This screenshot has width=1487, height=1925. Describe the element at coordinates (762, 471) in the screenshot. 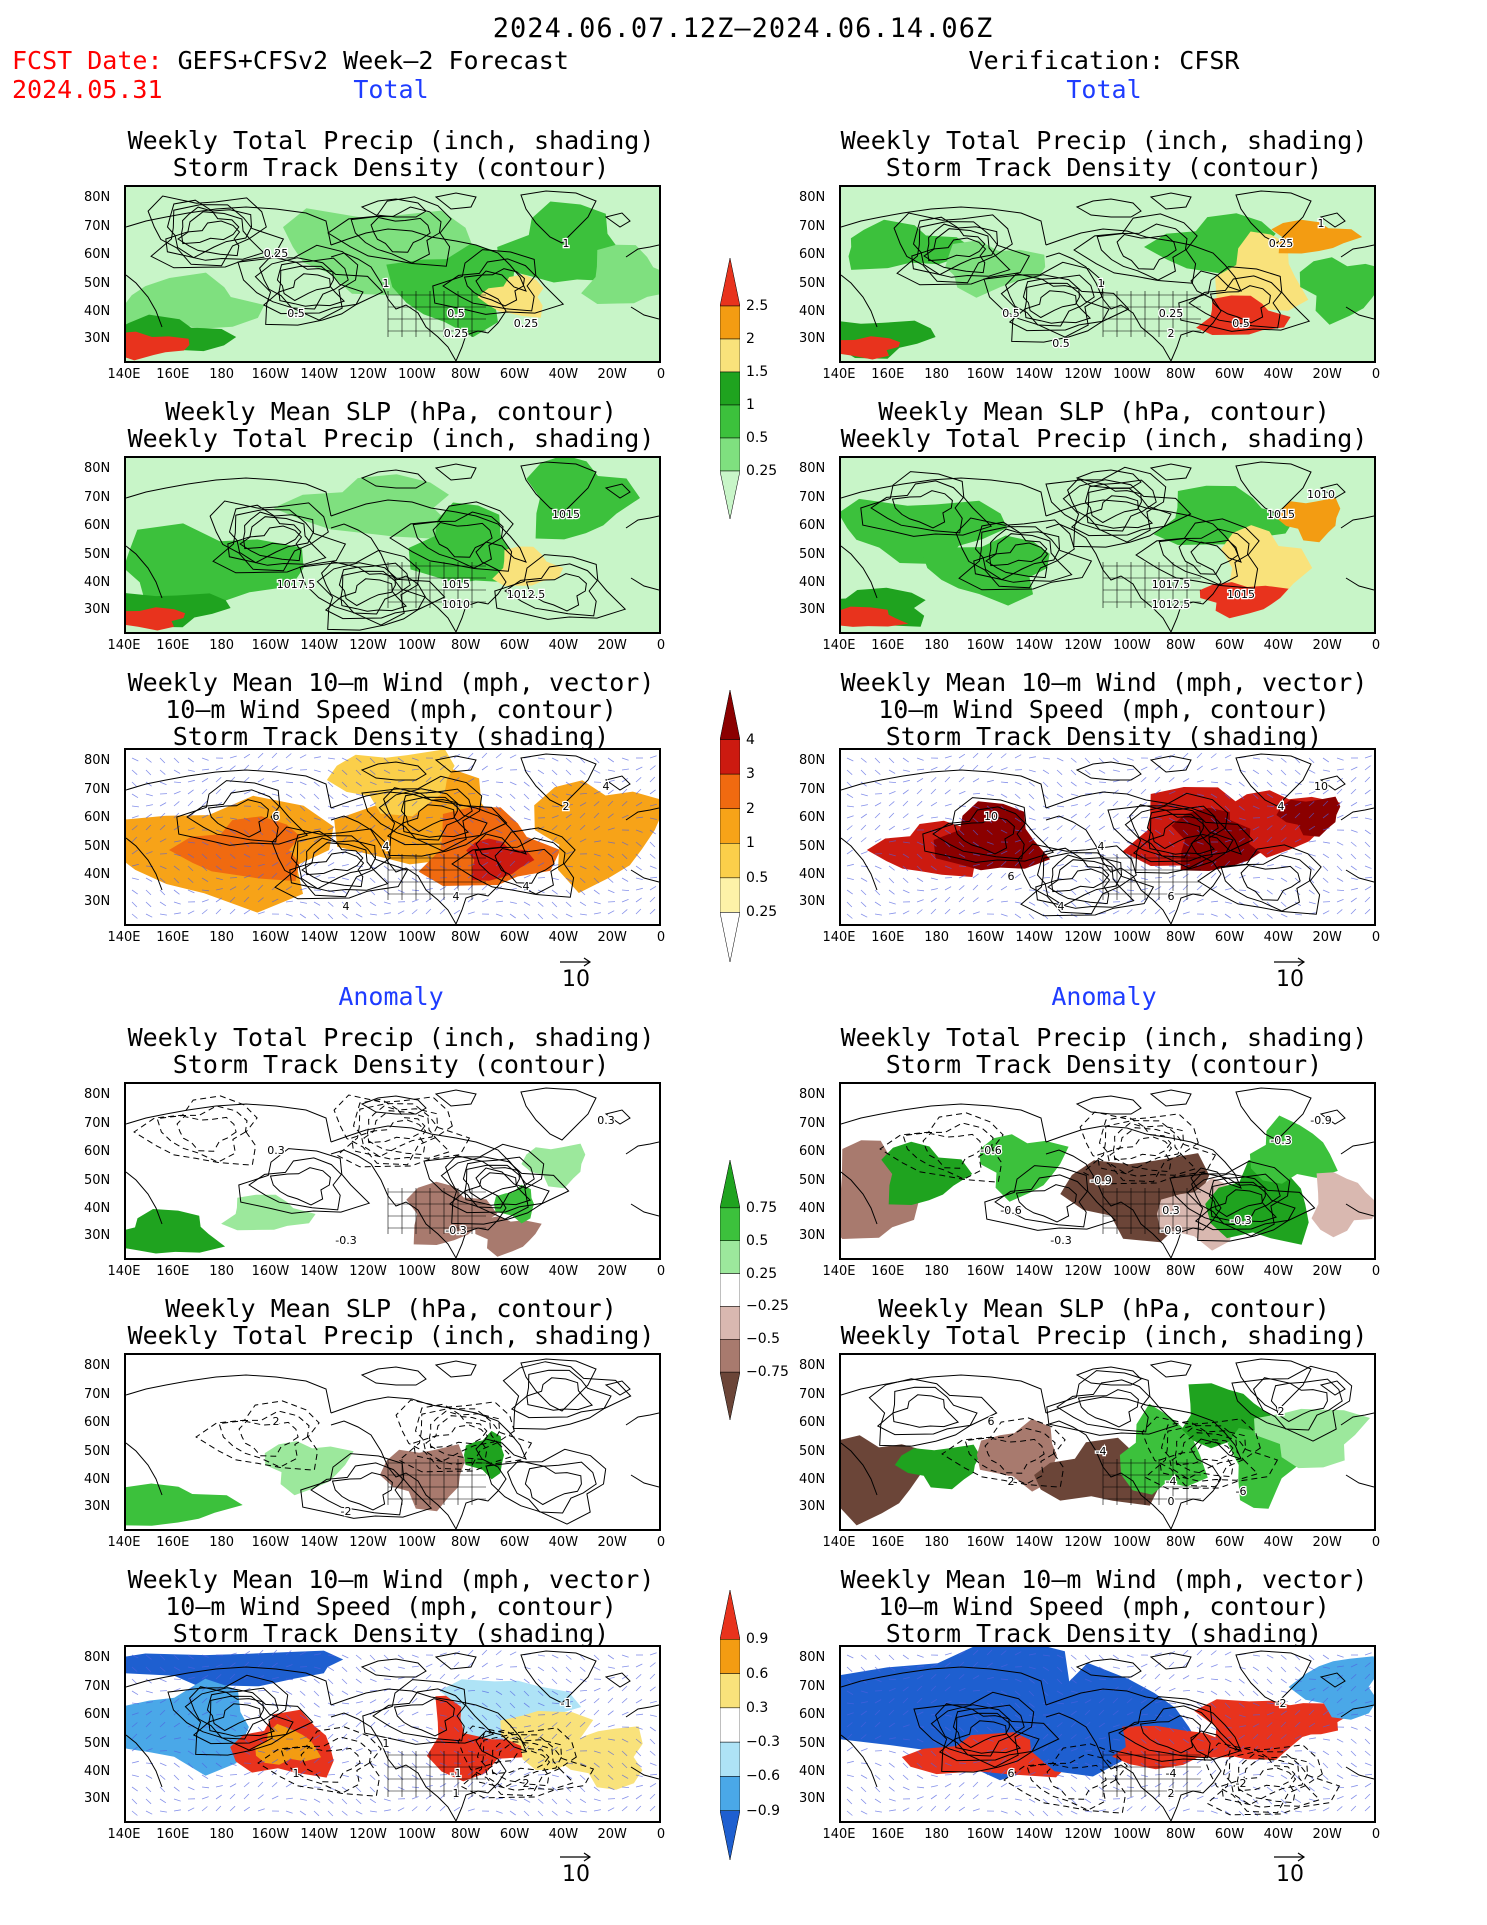

I see `colorbar-label: 0.25` at that location.